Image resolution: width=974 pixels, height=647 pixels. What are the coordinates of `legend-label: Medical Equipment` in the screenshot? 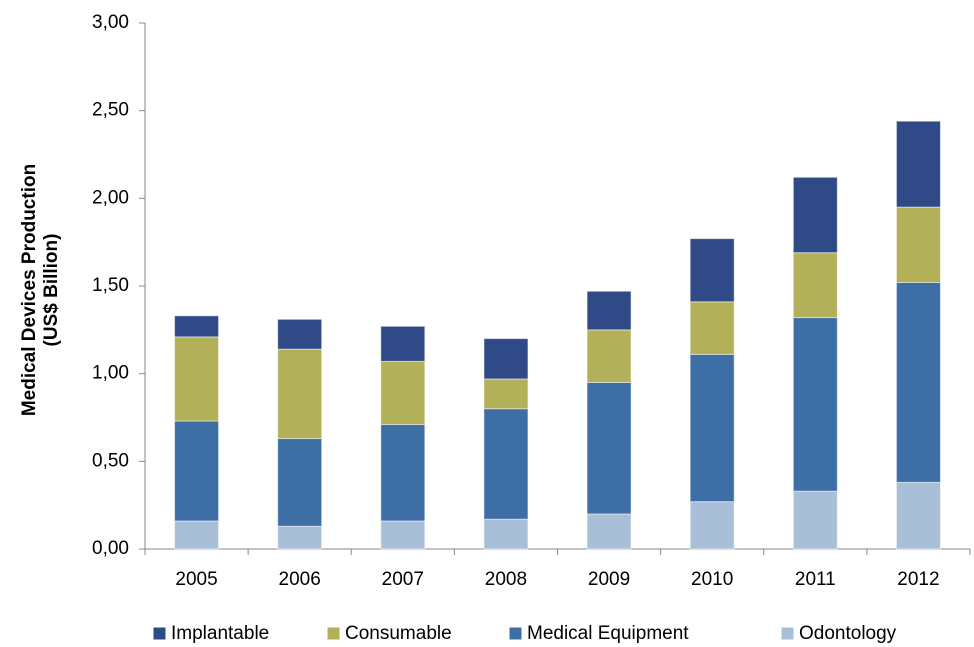 It's located at (608, 633).